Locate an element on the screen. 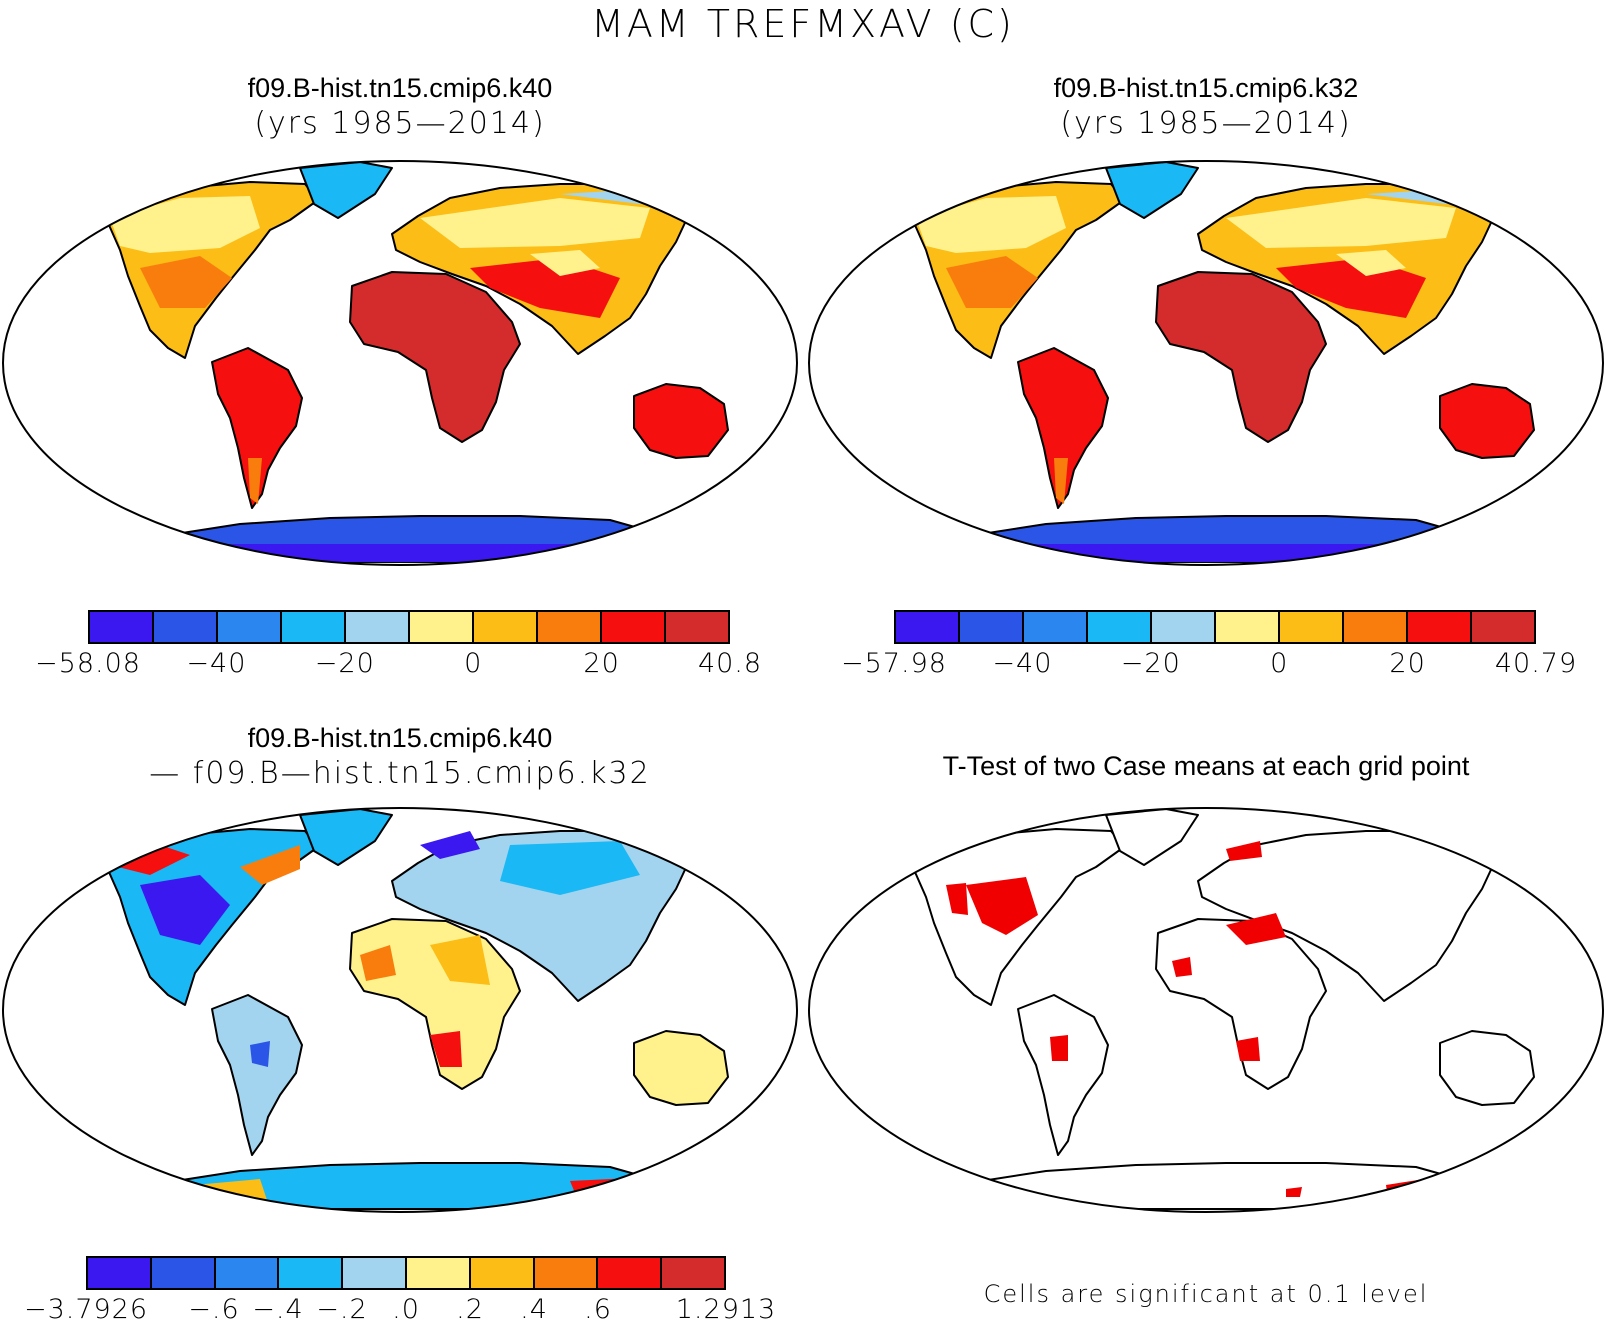  colorbar-bottom-left: −3.7926 −.6 −.4 −.2 .0 .2 .4 .6 1.2913 is located at coordinates (399, 1291).